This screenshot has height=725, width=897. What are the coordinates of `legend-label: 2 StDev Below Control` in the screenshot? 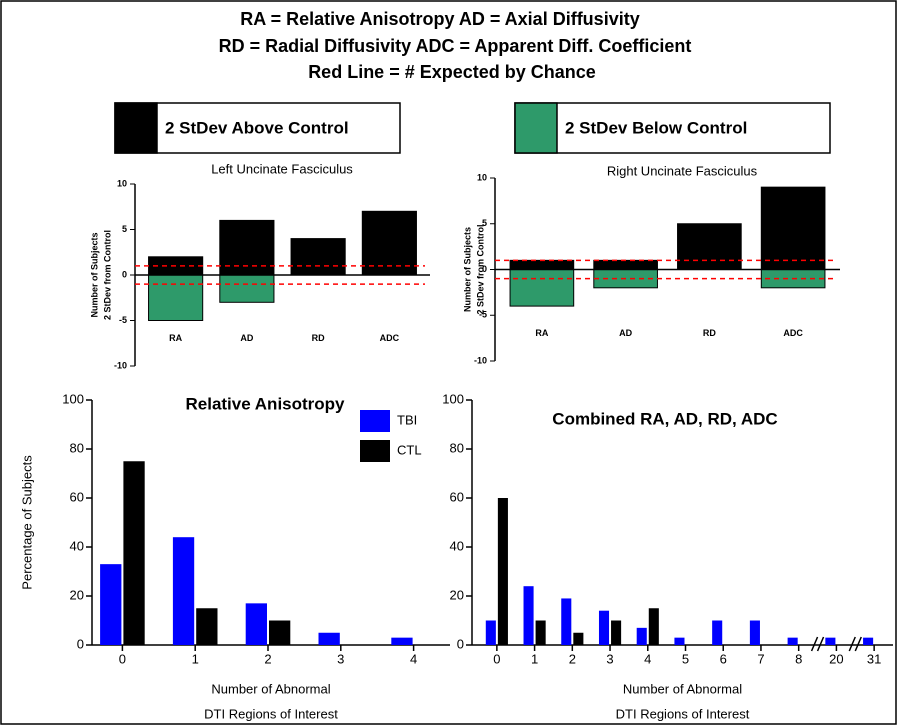 It's located at (656, 127).